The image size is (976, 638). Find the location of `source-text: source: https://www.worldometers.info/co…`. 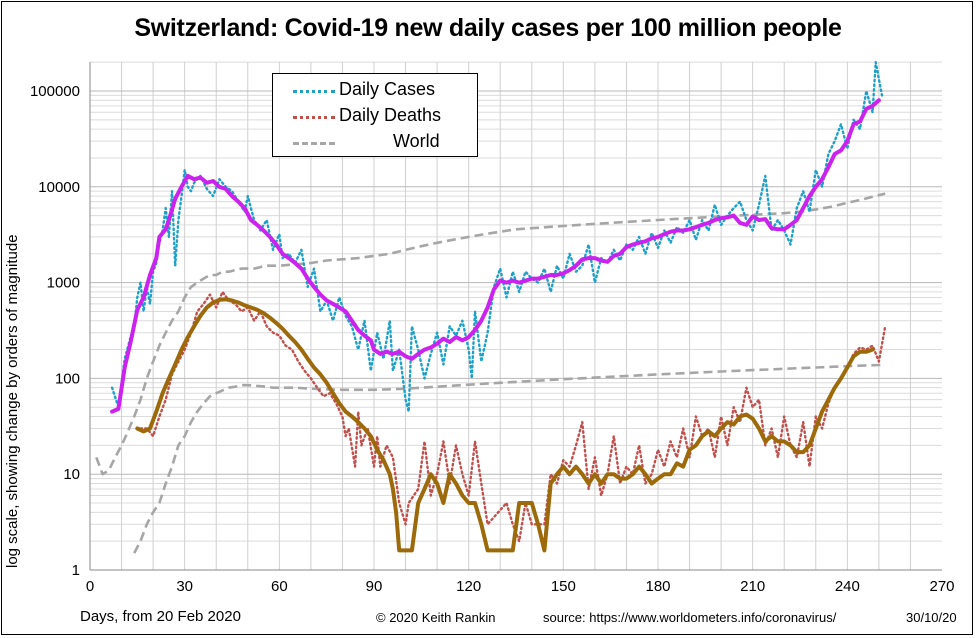

source-text: source: https://www.worldometers.info/co… is located at coordinates (690, 617).